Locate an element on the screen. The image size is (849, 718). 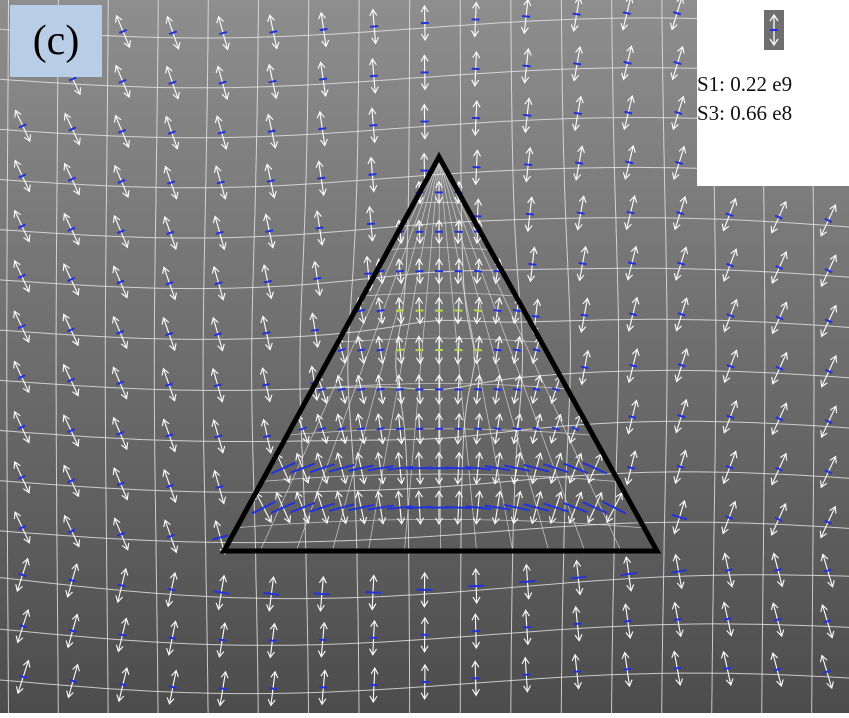
legend-box: S1: 0.22 e9 S3: 0.66 e8 is located at coordinates (773, 93).